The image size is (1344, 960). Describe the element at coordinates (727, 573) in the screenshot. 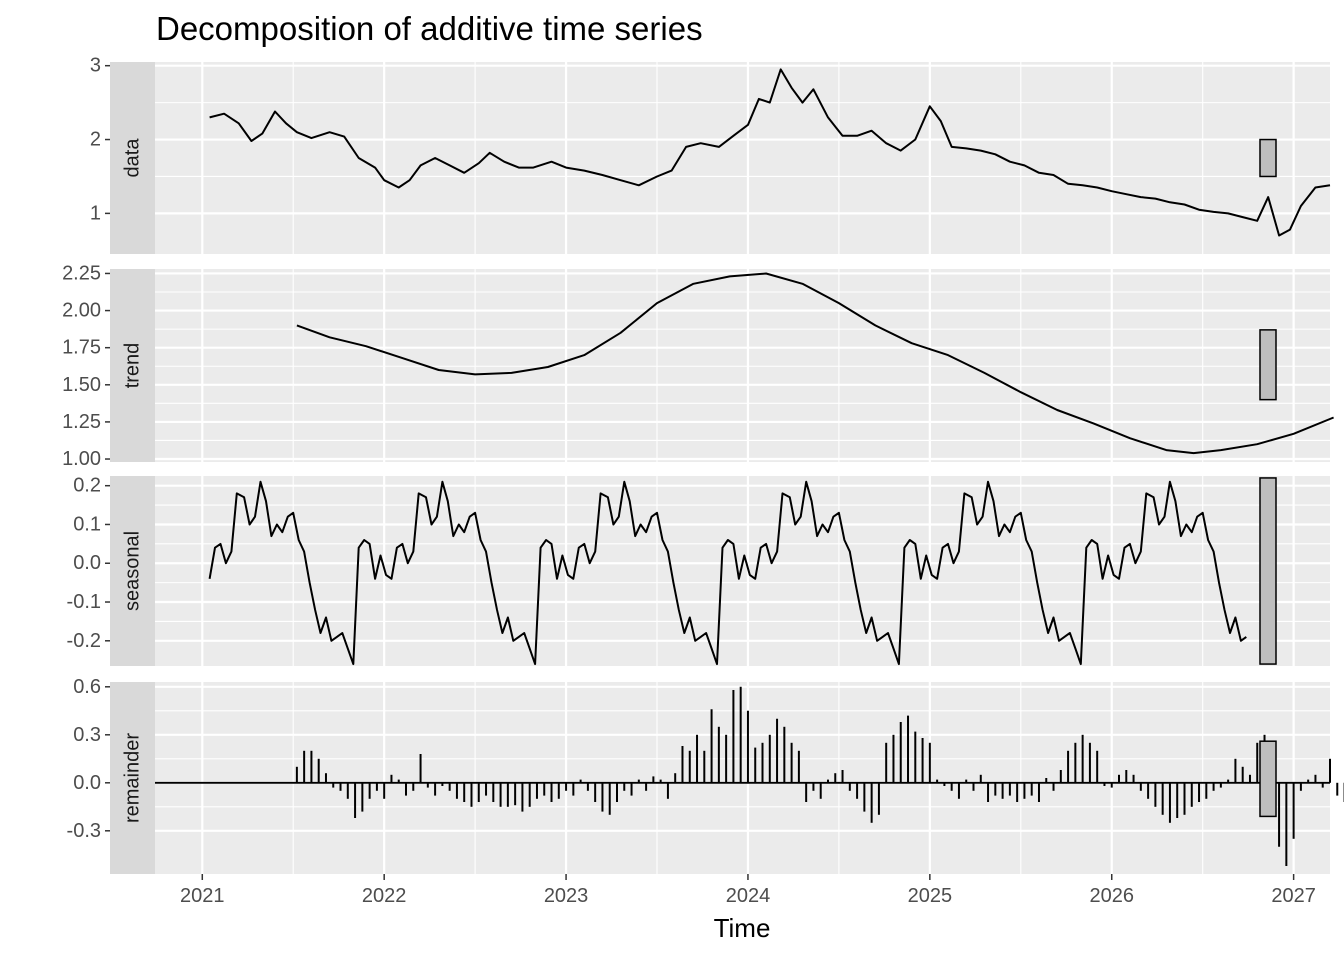

I see `seasonal-series-line` at that location.